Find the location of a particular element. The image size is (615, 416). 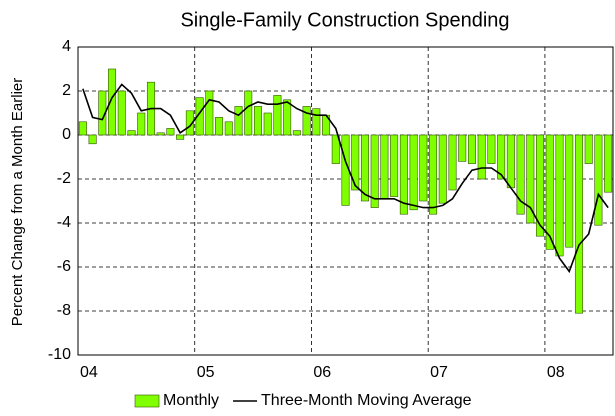

legend-swatch is located at coordinates (147, 401).